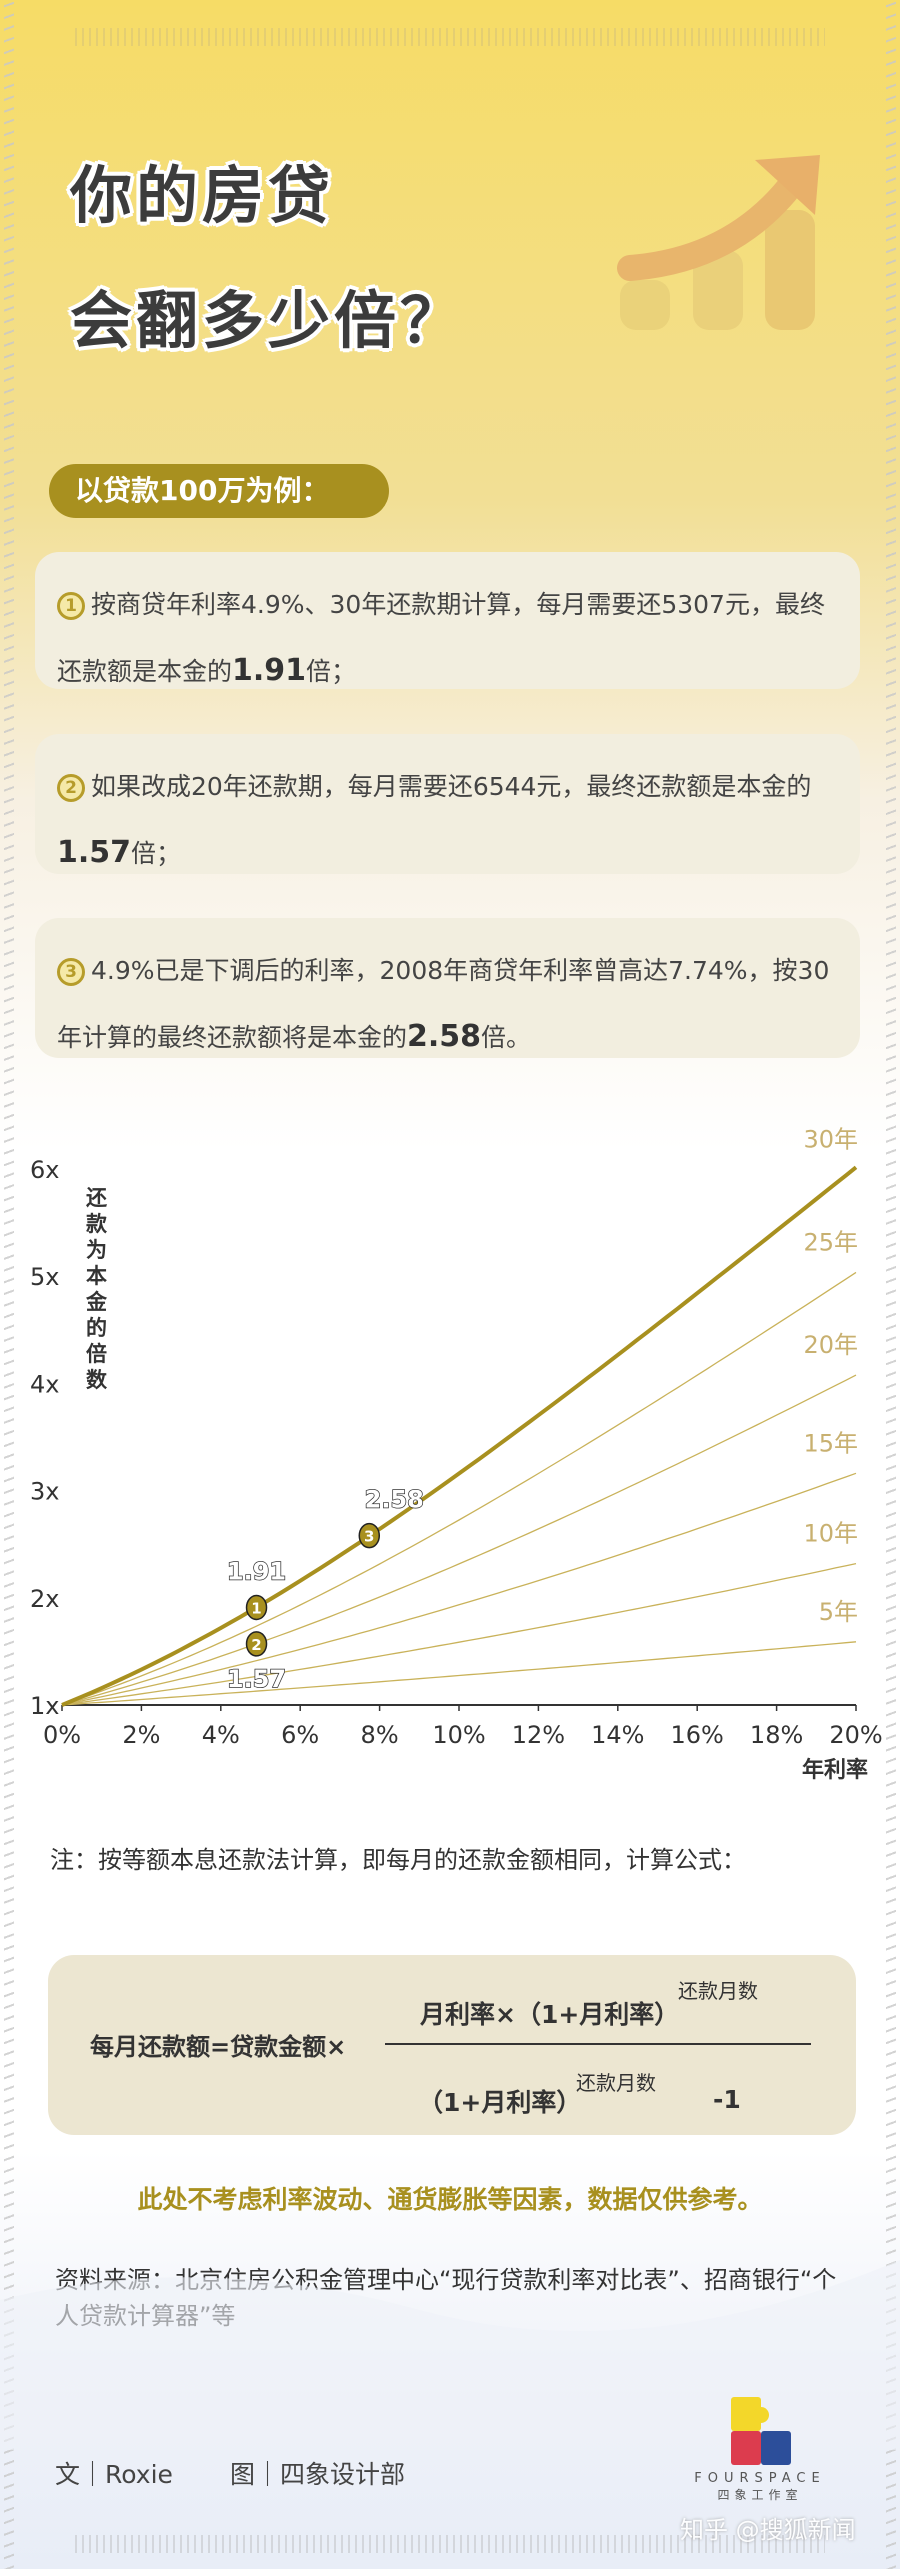 The image size is (900, 2569). Describe the element at coordinates (318, 2474) in the screenshot. I see `design-credit: 图｜四象设计部` at that location.